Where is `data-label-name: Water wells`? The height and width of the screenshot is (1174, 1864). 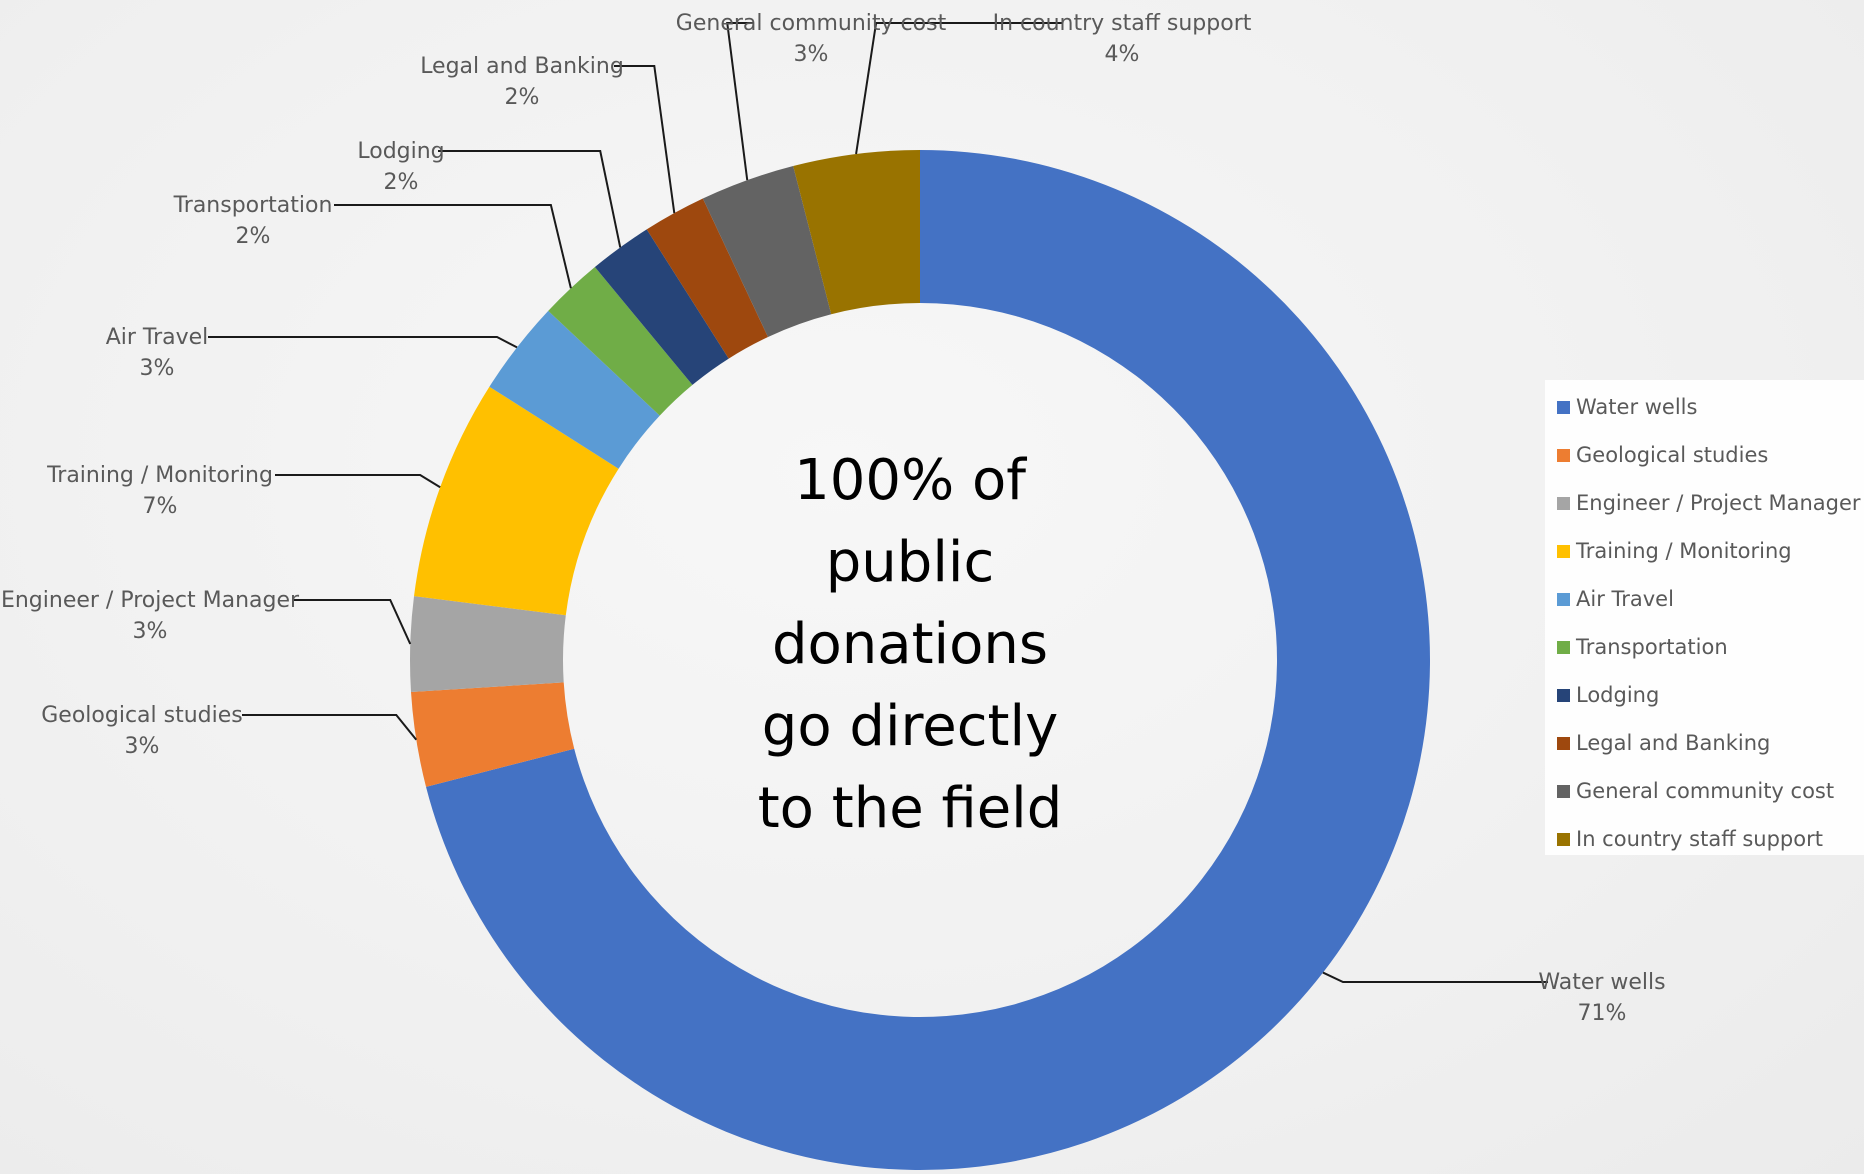
data-label-name: Water wells is located at coordinates (1602, 982).